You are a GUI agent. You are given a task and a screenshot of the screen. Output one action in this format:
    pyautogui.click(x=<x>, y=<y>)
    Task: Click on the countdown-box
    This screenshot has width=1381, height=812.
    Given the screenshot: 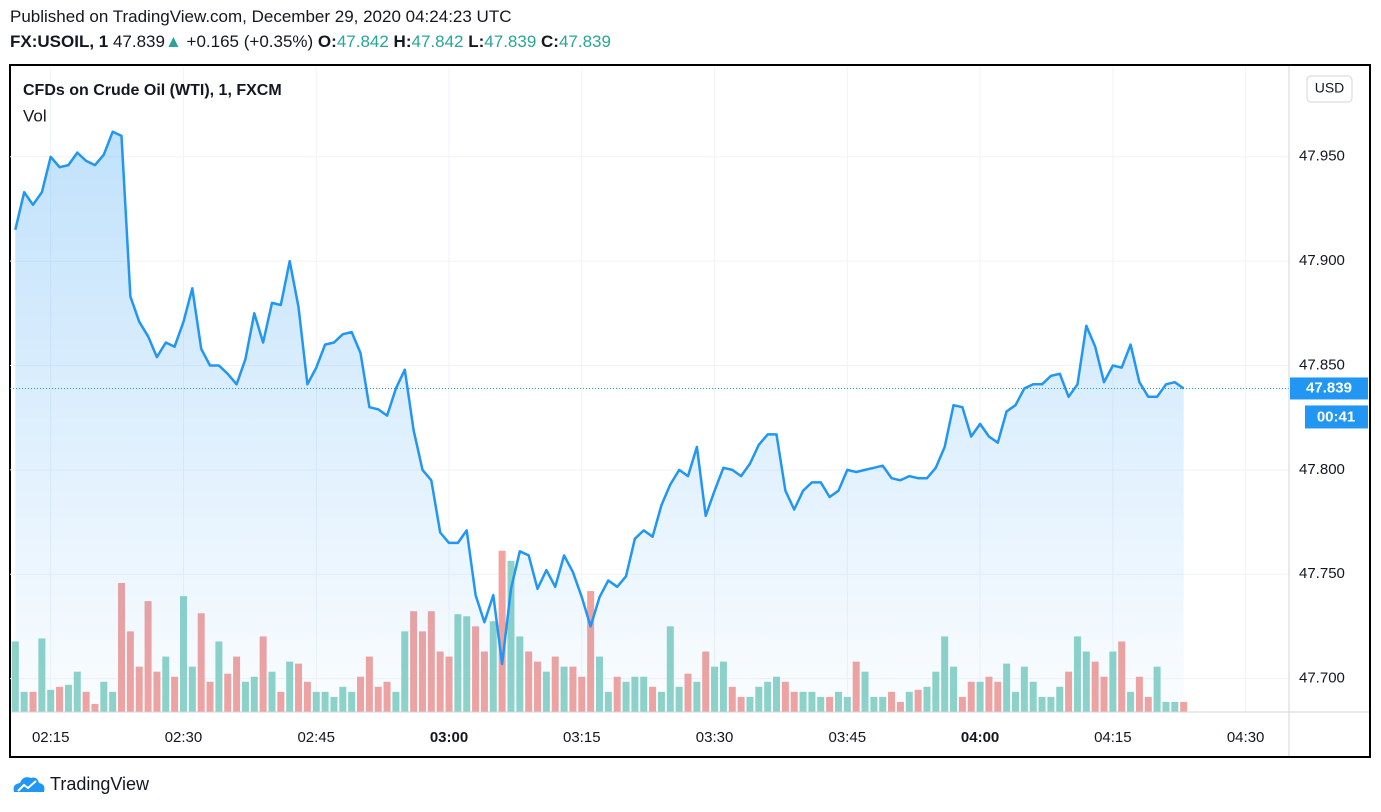 What is the action you would take?
    pyautogui.click(x=1336, y=417)
    